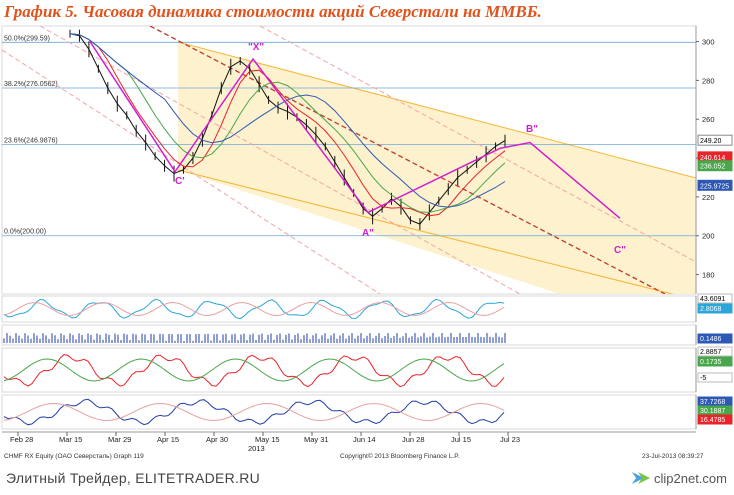 The image size is (734, 495). What do you see at coordinates (31, 140) in the screenshot?
I see `fib-level-label: 23.6%(246.9876)` at bounding box center [31, 140].